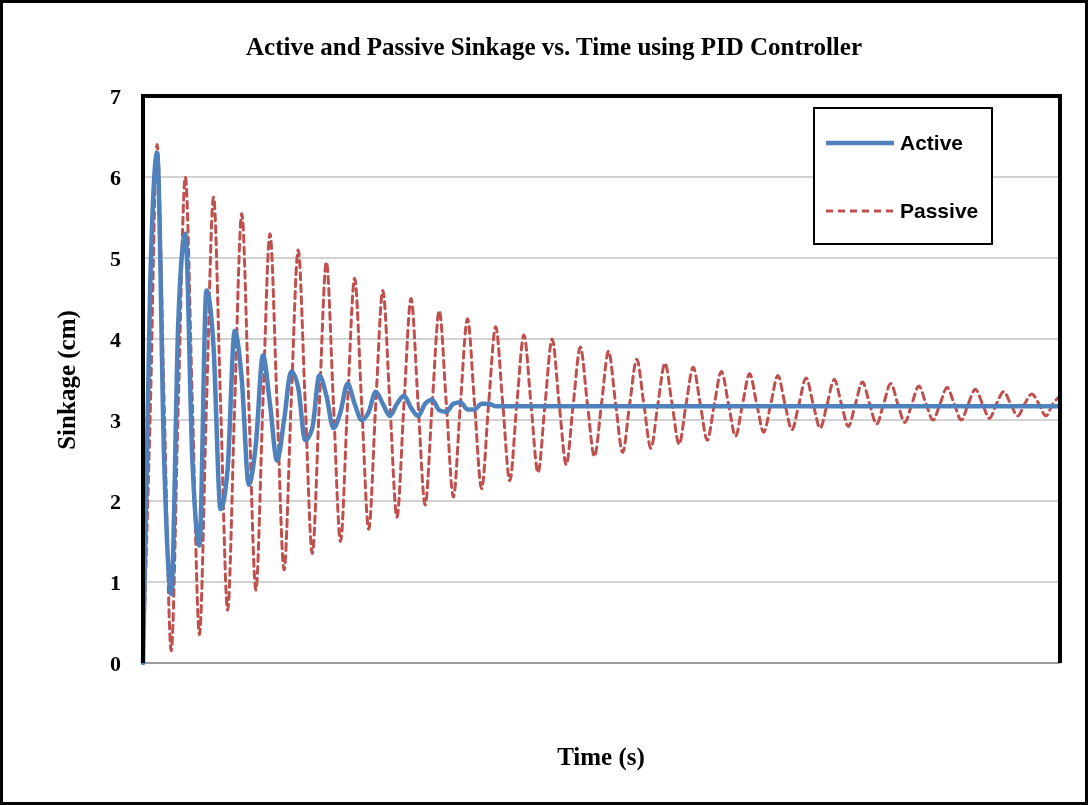 Image resolution: width=1088 pixels, height=805 pixels. What do you see at coordinates (939, 210) in the screenshot?
I see `legend-label: Passive` at bounding box center [939, 210].